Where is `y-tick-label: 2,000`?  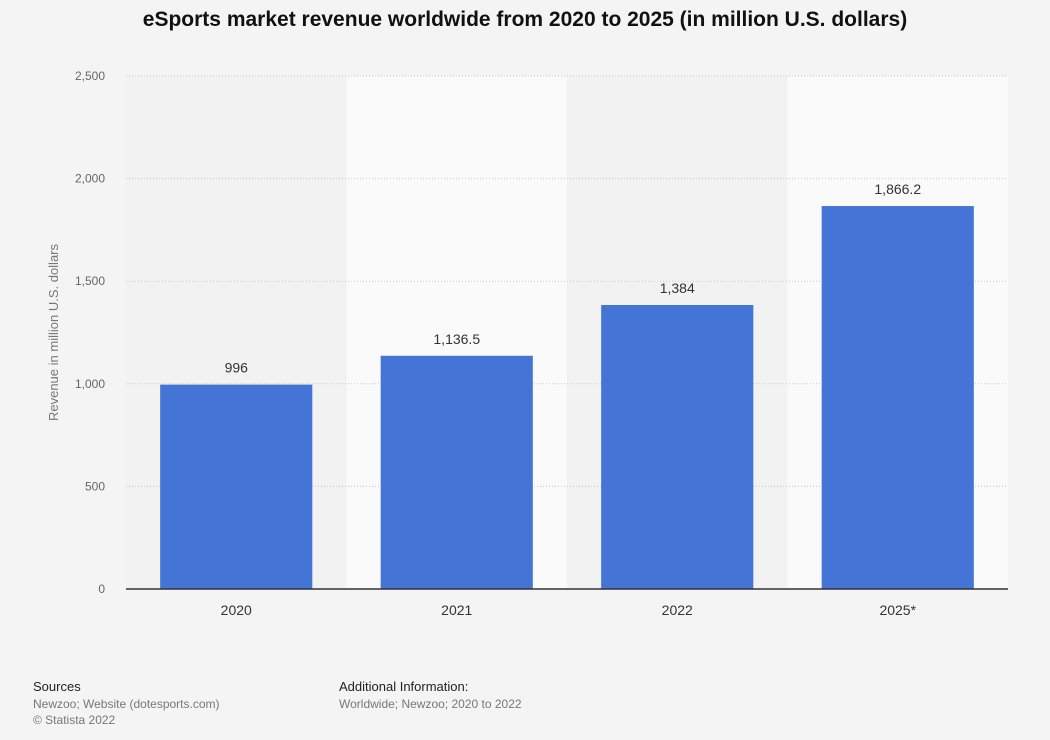 y-tick-label: 2,000 is located at coordinates (90, 179).